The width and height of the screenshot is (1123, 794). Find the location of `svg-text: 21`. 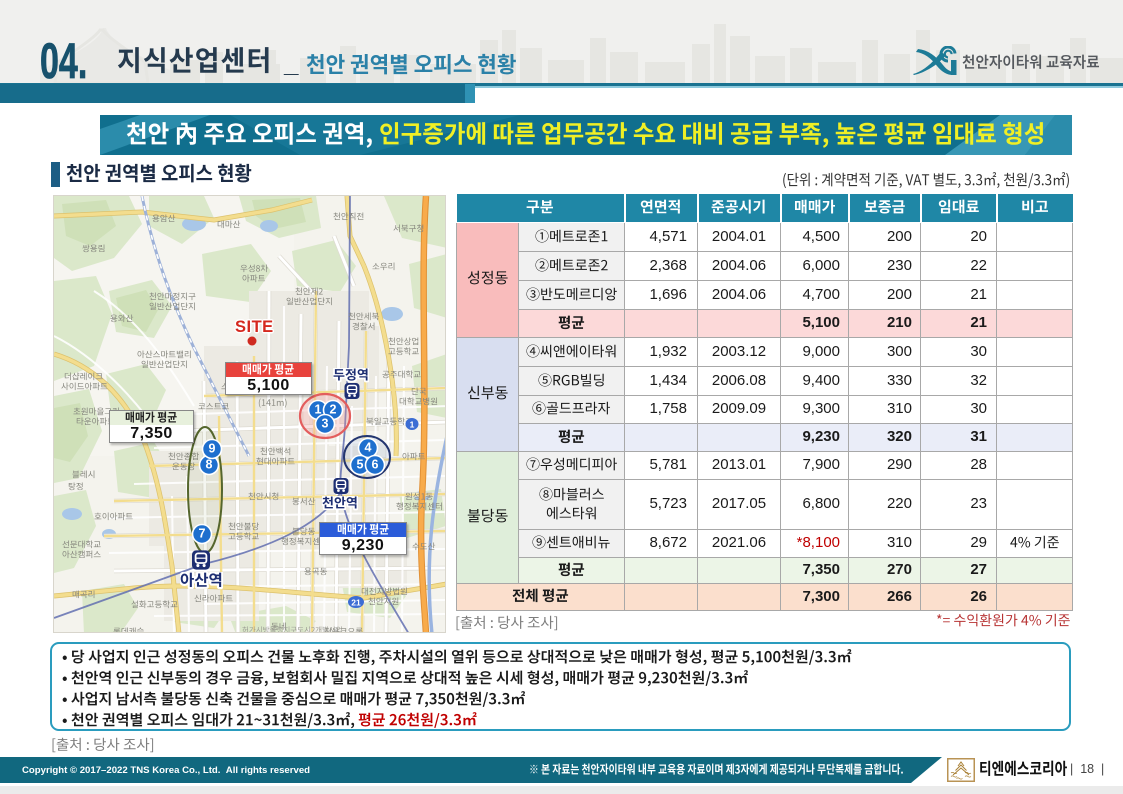

svg-text: 21 is located at coordinates (356, 603).